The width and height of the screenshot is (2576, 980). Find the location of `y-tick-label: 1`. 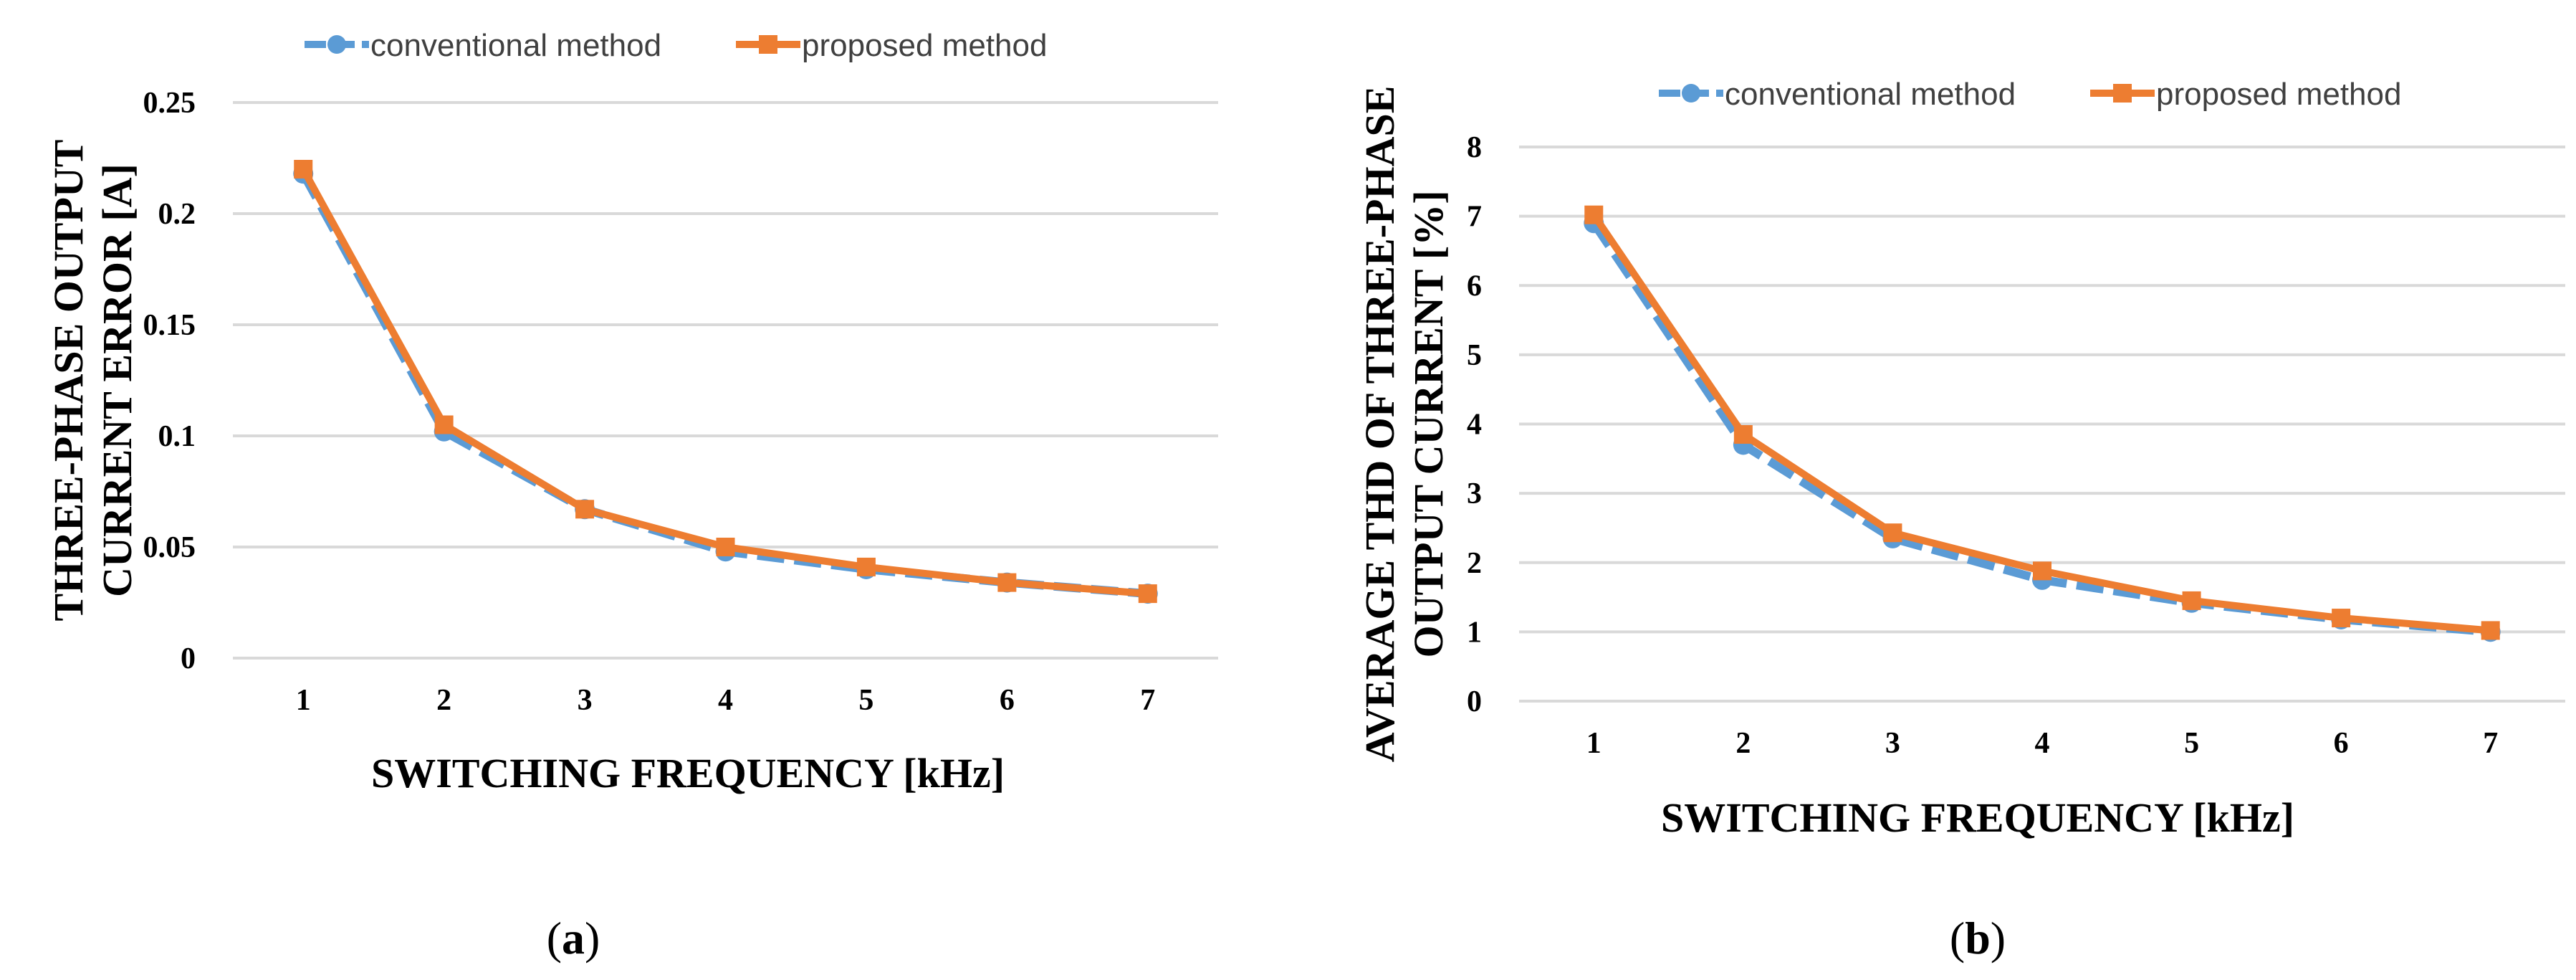

y-tick-label: 1 is located at coordinates (1474, 632).